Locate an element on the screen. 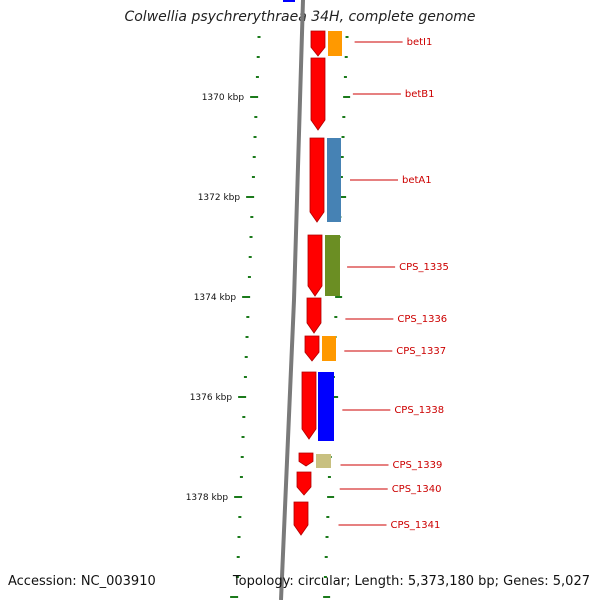 The width and height of the screenshot is (600, 600). scale-label: 1376 kbp is located at coordinates (211, 398).